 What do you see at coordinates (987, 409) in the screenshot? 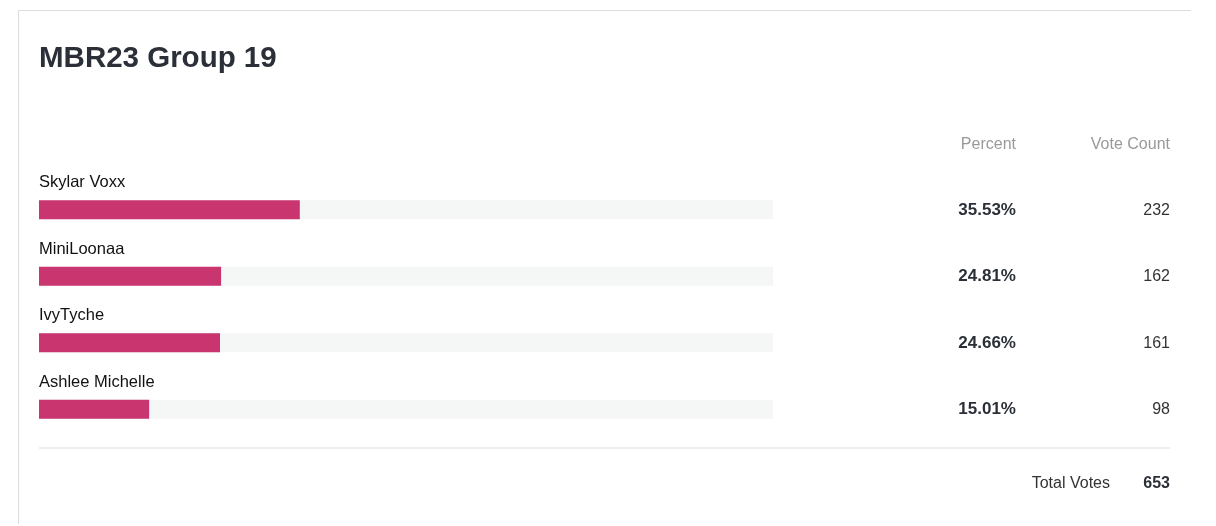
I see `data-label: 15.01%` at bounding box center [987, 409].